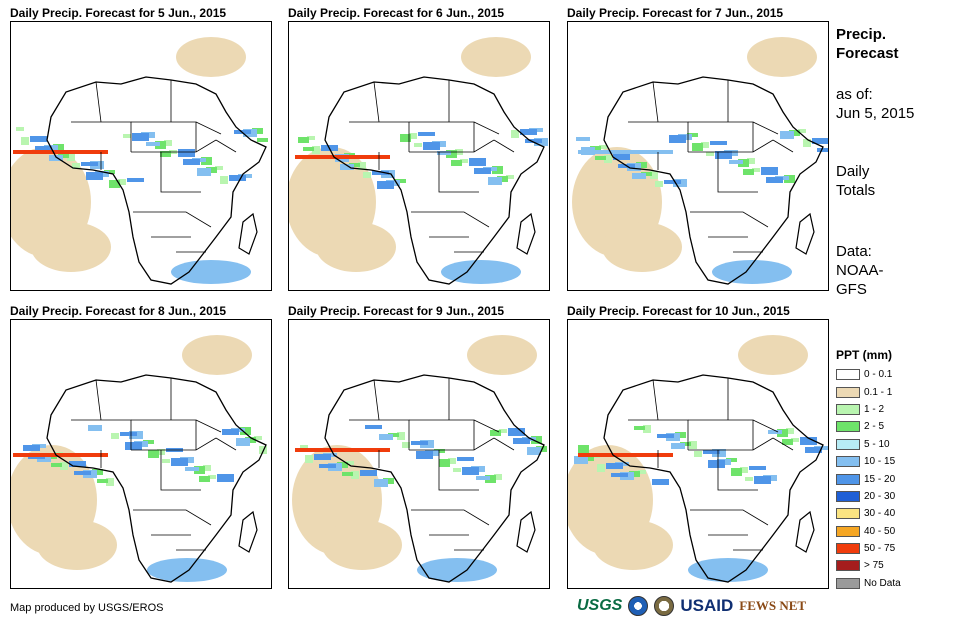  What do you see at coordinates (880, 531) in the screenshot?
I see `legend-label: 40 - 50` at bounding box center [880, 531].